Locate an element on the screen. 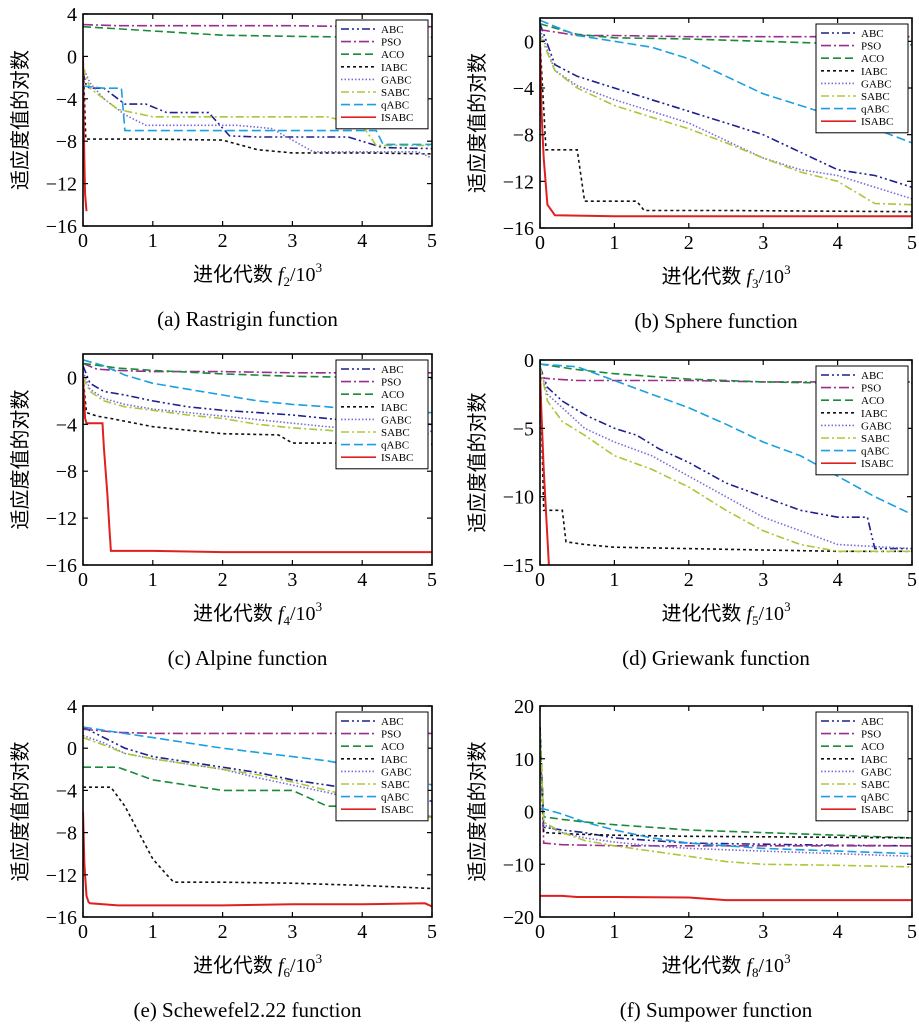  axes-frame is located at coordinates (257, 811).